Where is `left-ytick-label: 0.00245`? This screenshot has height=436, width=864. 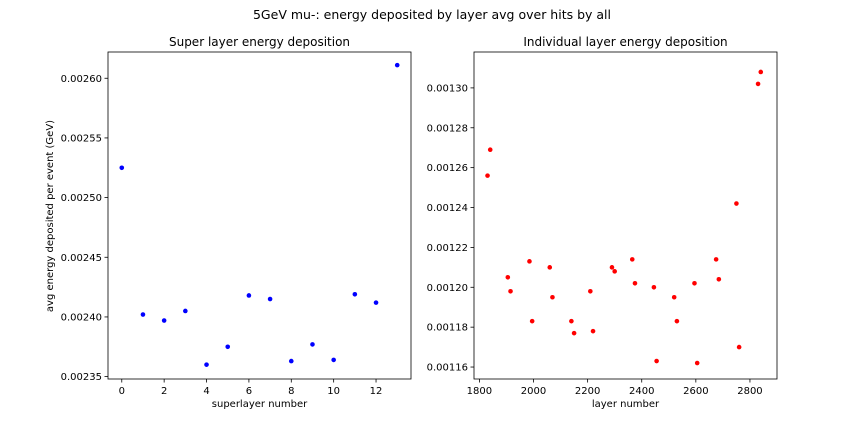 left-ytick-label: 0.00245 is located at coordinates (81, 258).